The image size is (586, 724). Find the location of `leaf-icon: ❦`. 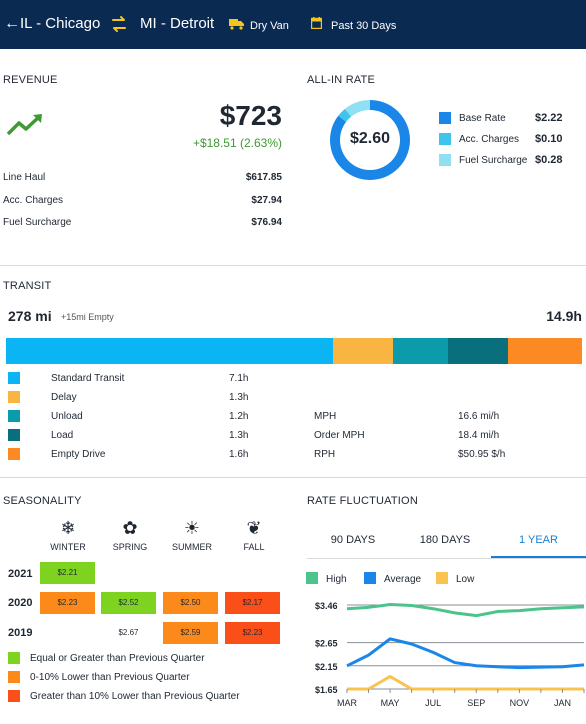

leaf-icon: ❦ is located at coordinates (254, 528).